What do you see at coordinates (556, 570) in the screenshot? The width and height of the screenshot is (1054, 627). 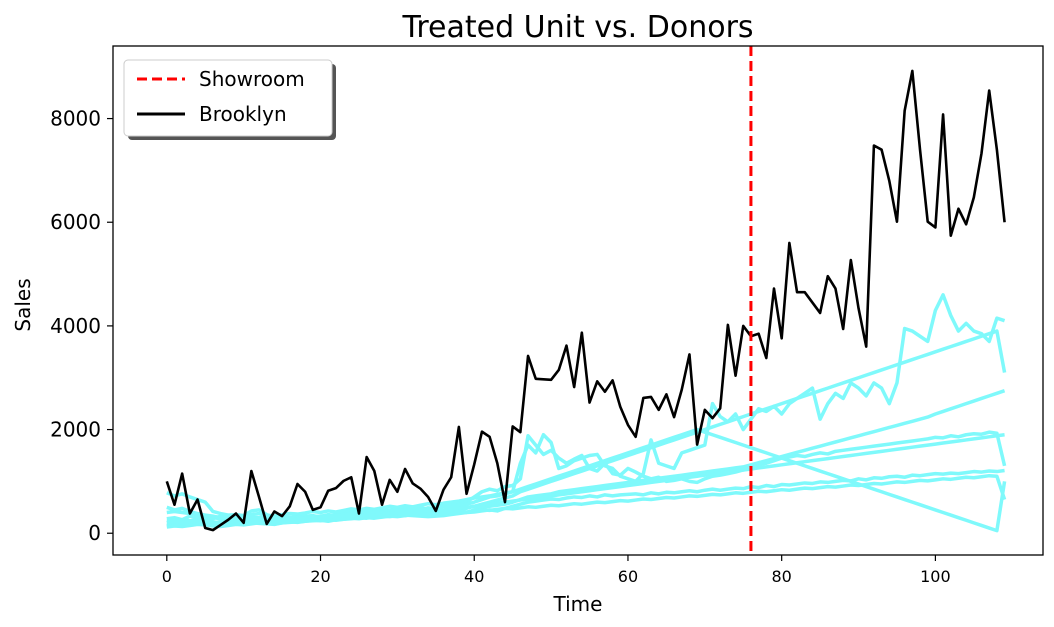 I see `x-axis: 0 20 40 60 80 100` at bounding box center [556, 570].